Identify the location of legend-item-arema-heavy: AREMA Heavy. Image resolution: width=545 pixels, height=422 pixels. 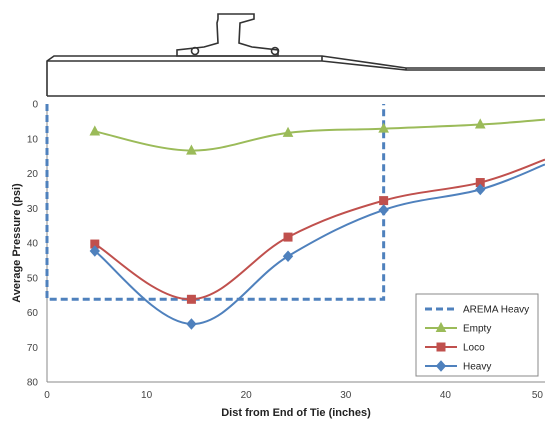
(477, 310).